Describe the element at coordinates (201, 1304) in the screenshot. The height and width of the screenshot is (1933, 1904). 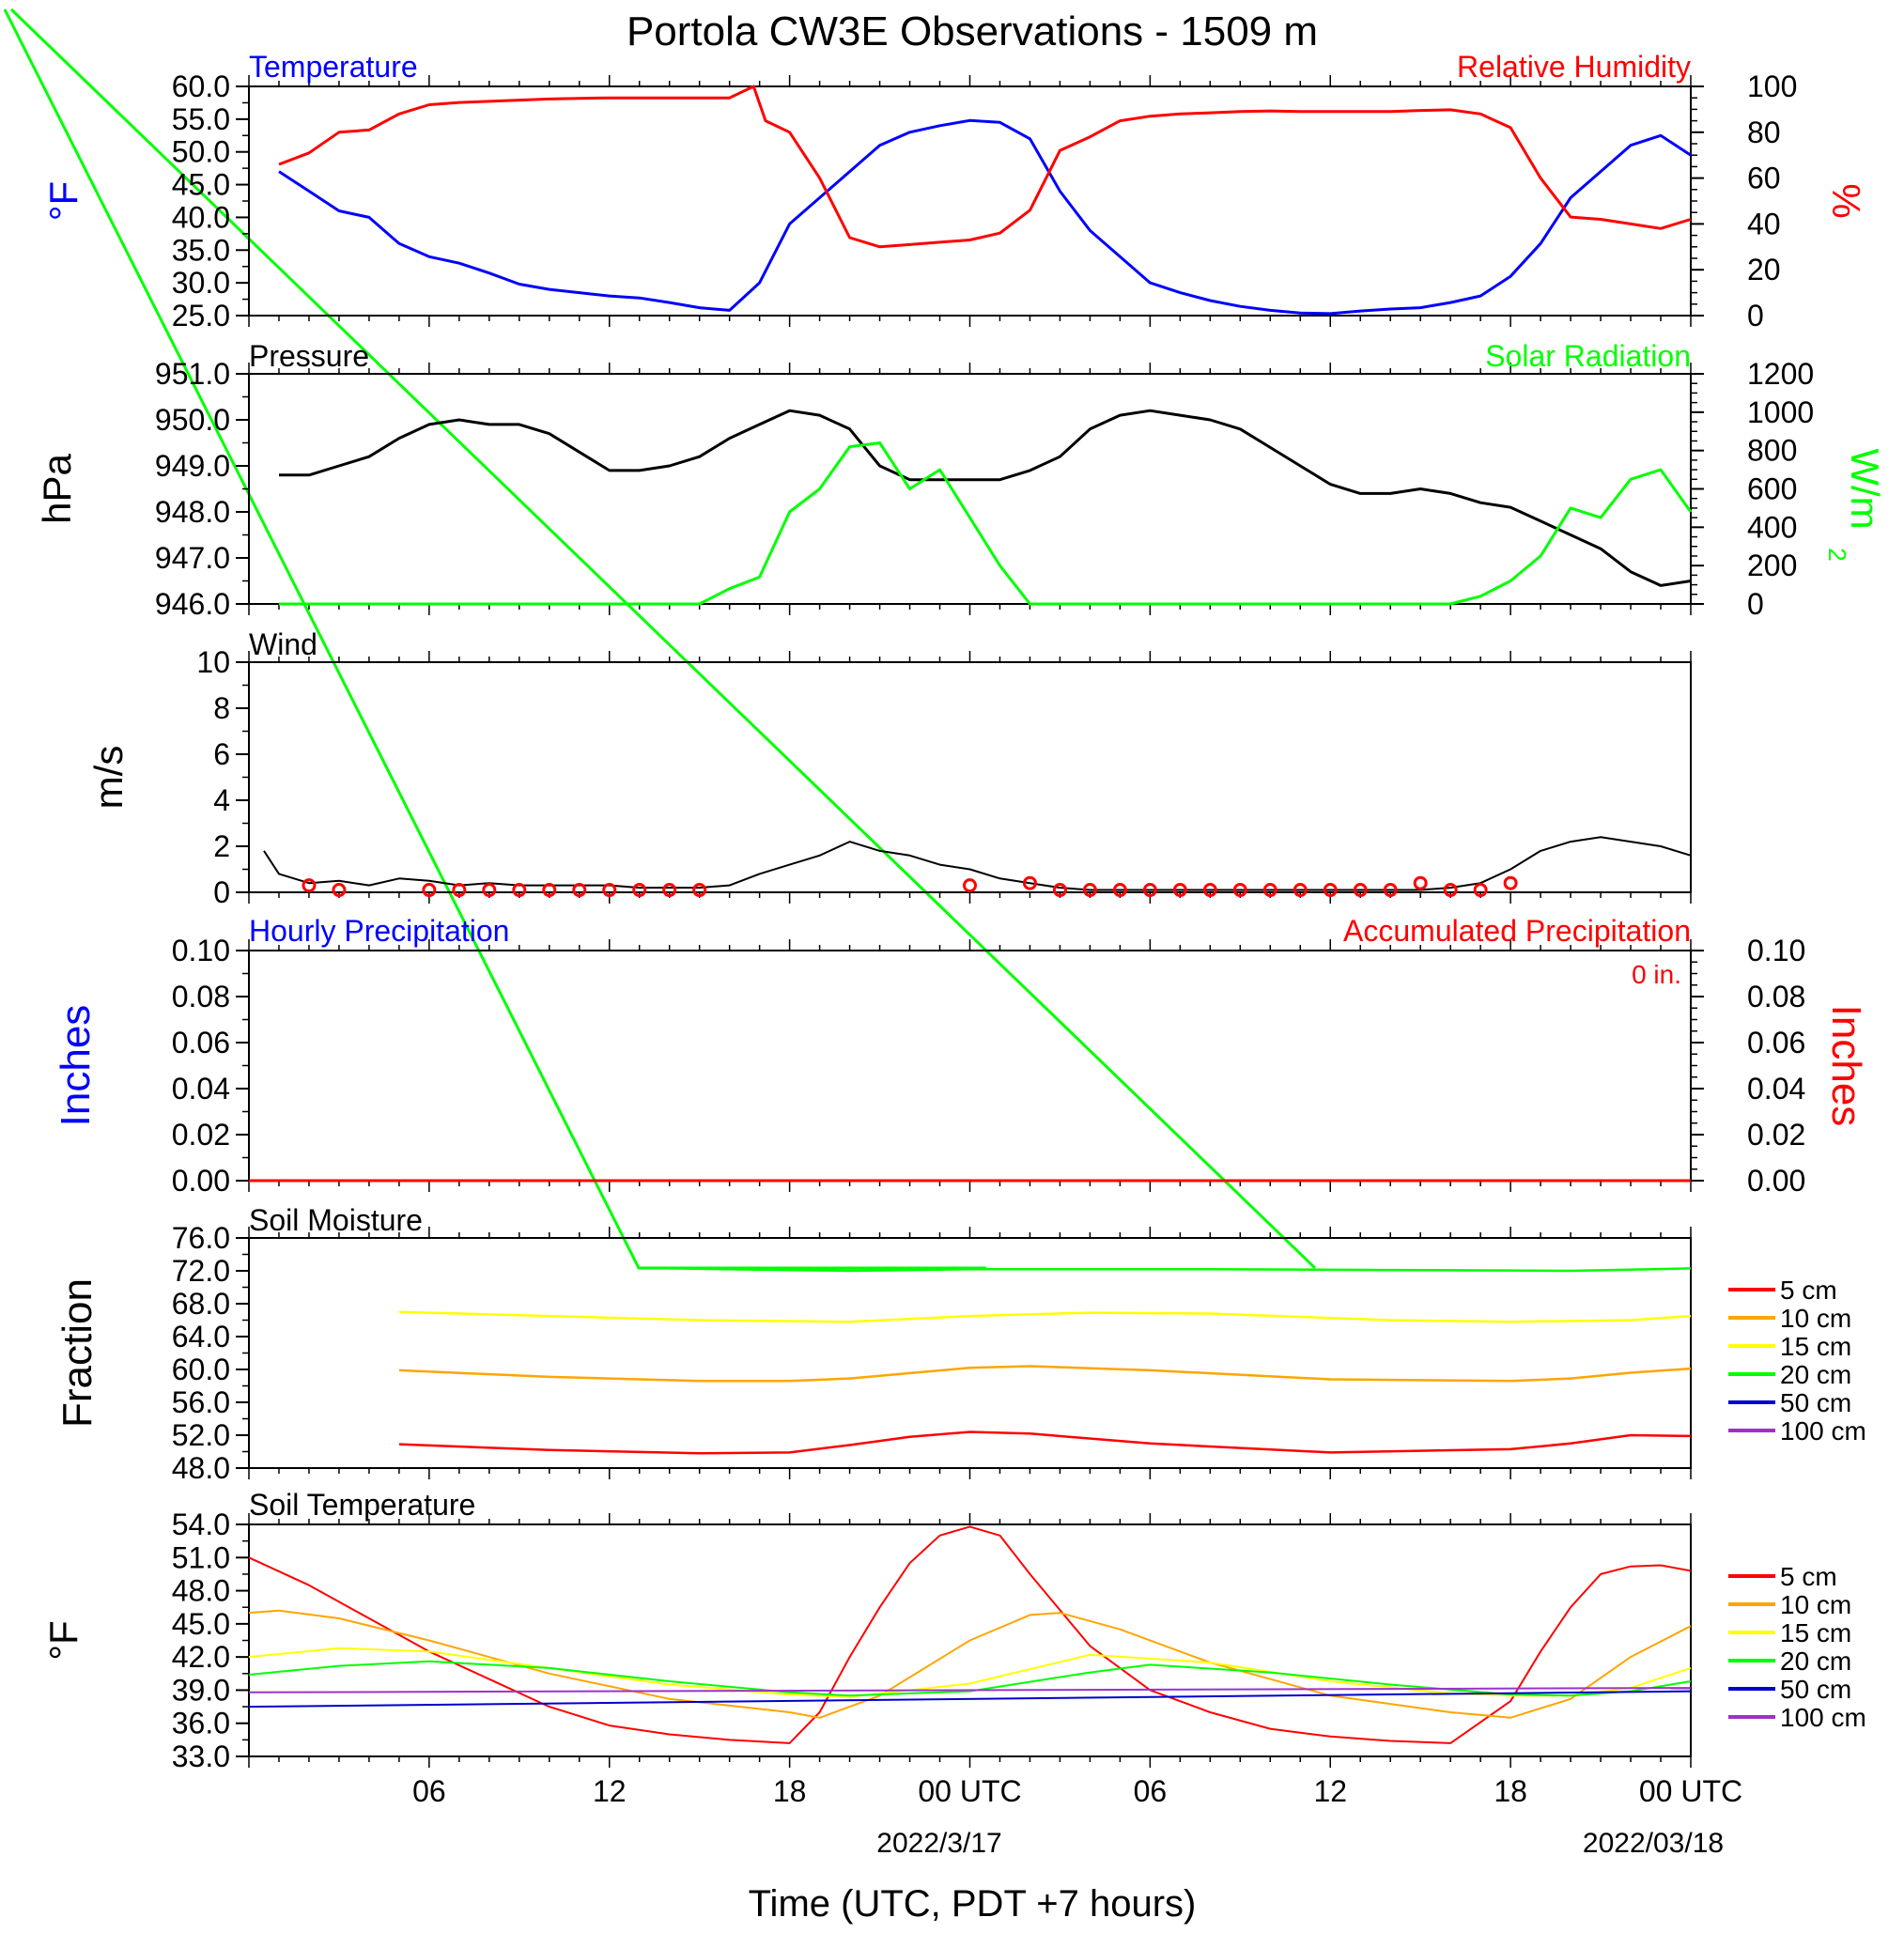
I see `y-tick-label: 68.0` at that location.